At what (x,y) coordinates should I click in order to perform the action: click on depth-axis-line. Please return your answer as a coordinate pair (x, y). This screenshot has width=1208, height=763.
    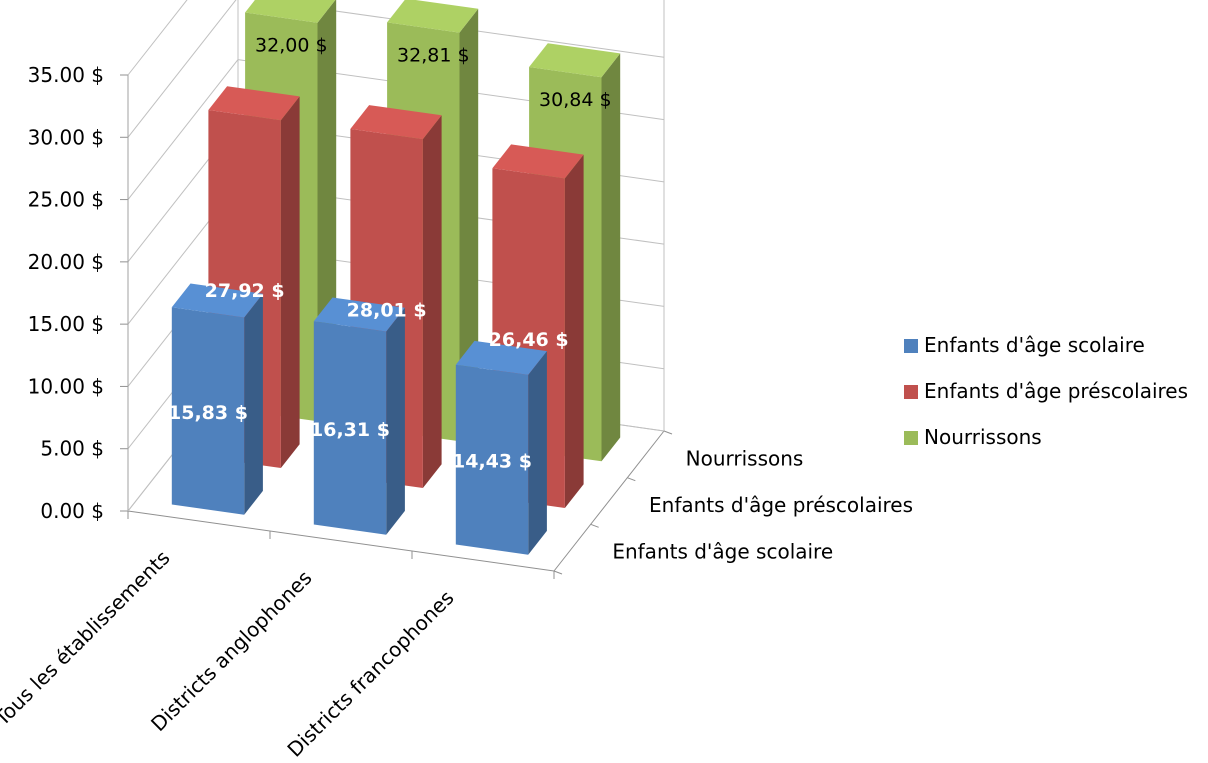
    Looking at the image, I should click on (609, 501).